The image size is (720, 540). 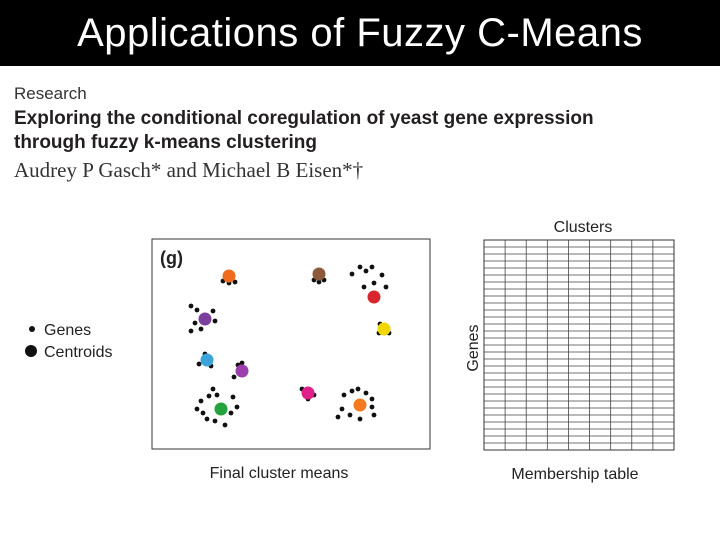 What do you see at coordinates (574, 474) in the screenshot?
I see `caption-membership-table: Membership table` at bounding box center [574, 474].